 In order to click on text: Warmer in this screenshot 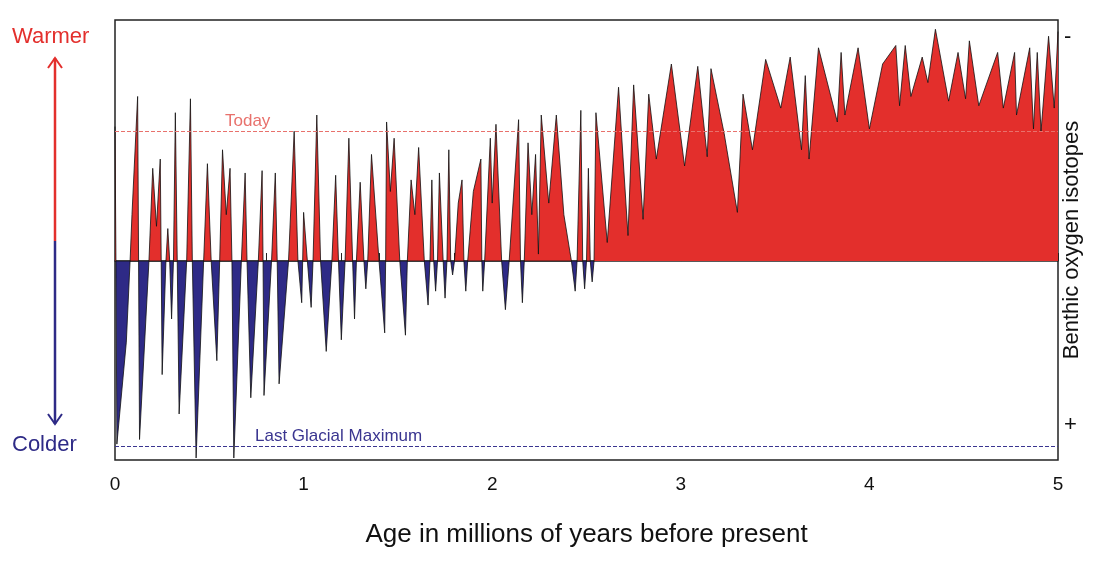, I will do `click(51, 35)`.